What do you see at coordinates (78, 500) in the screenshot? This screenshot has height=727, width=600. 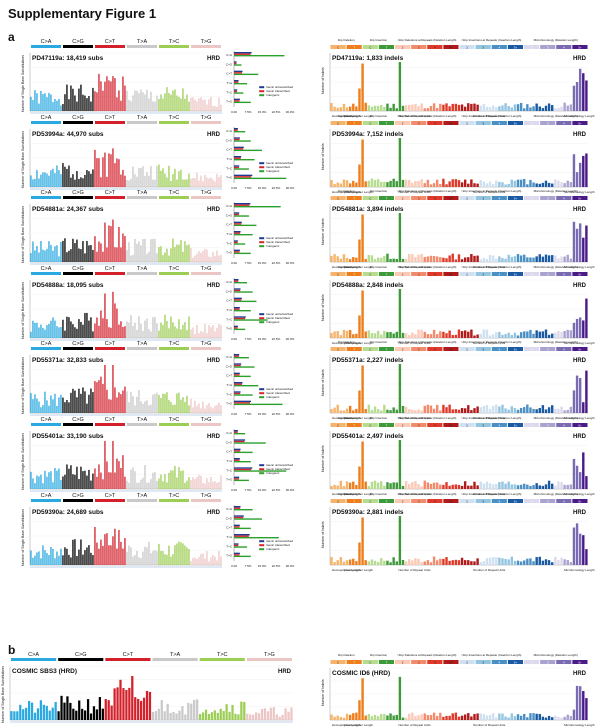 I see `snv-type-bar-C>G` at bounding box center [78, 500].